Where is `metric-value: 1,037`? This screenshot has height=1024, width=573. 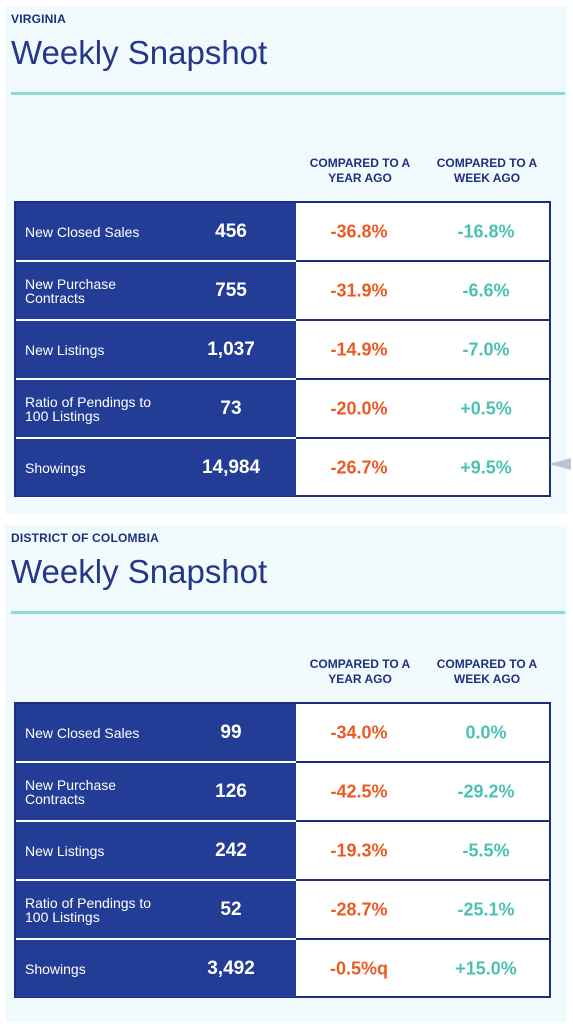 metric-value: 1,037 is located at coordinates (231, 349).